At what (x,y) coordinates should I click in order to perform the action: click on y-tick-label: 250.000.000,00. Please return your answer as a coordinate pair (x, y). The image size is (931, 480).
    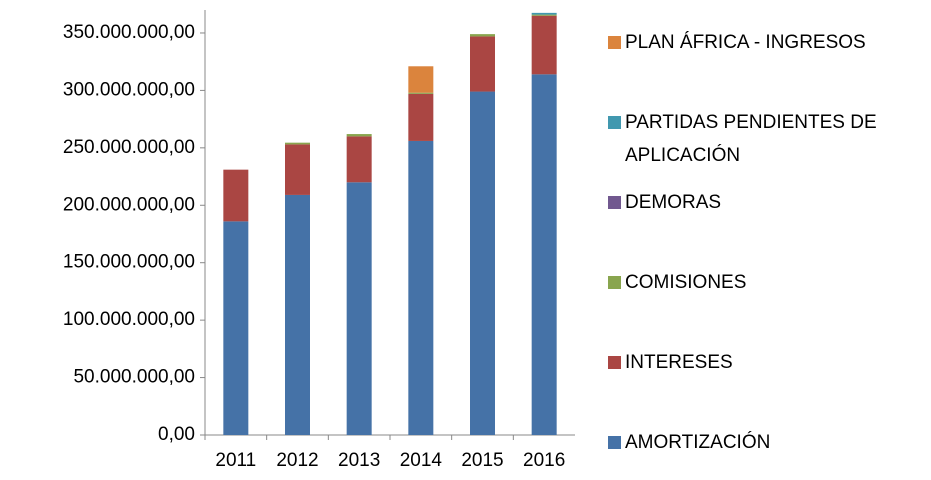
    Looking at the image, I should click on (129, 147).